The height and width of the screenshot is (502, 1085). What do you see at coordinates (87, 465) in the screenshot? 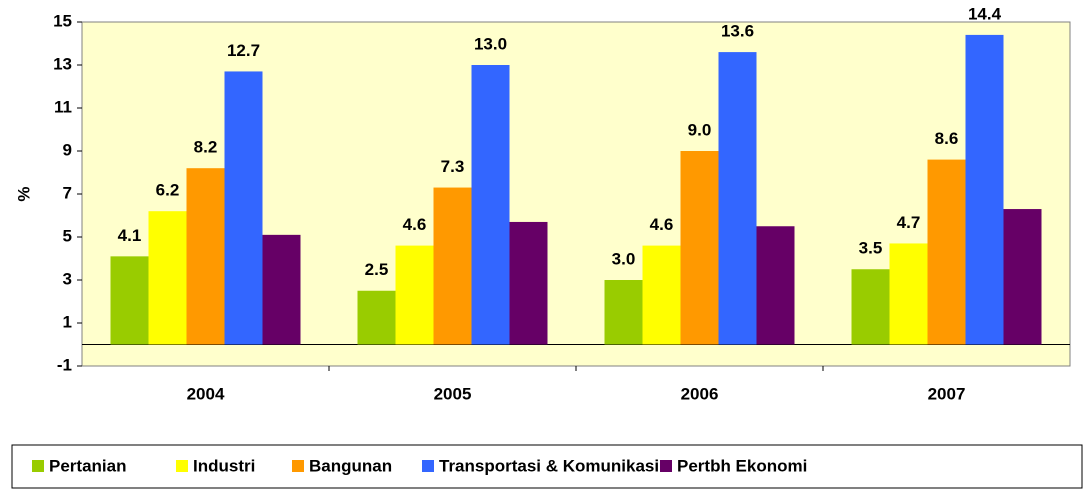
I see `legend-label: Pertanian` at bounding box center [87, 465].